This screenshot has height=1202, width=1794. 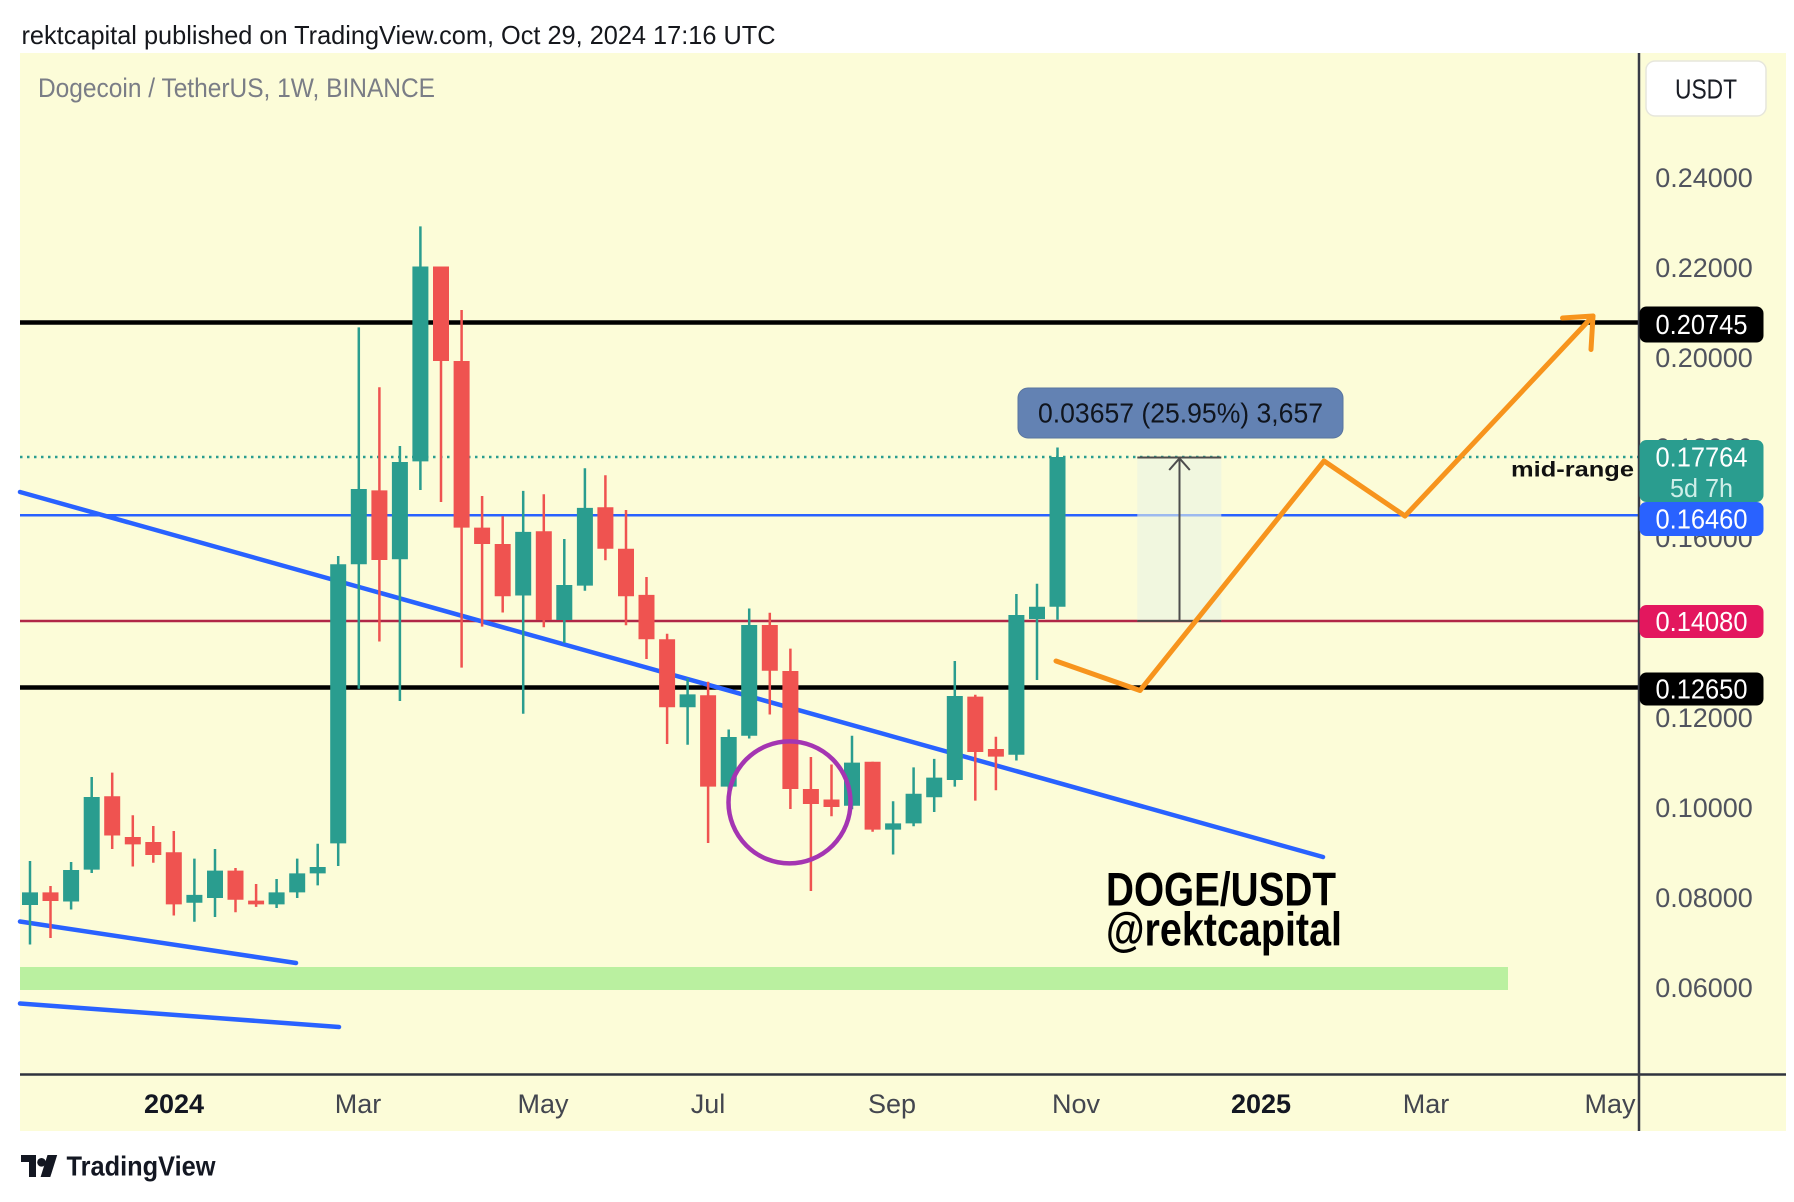 I want to click on svg-text: 5d 7h, so click(x=1701, y=488).